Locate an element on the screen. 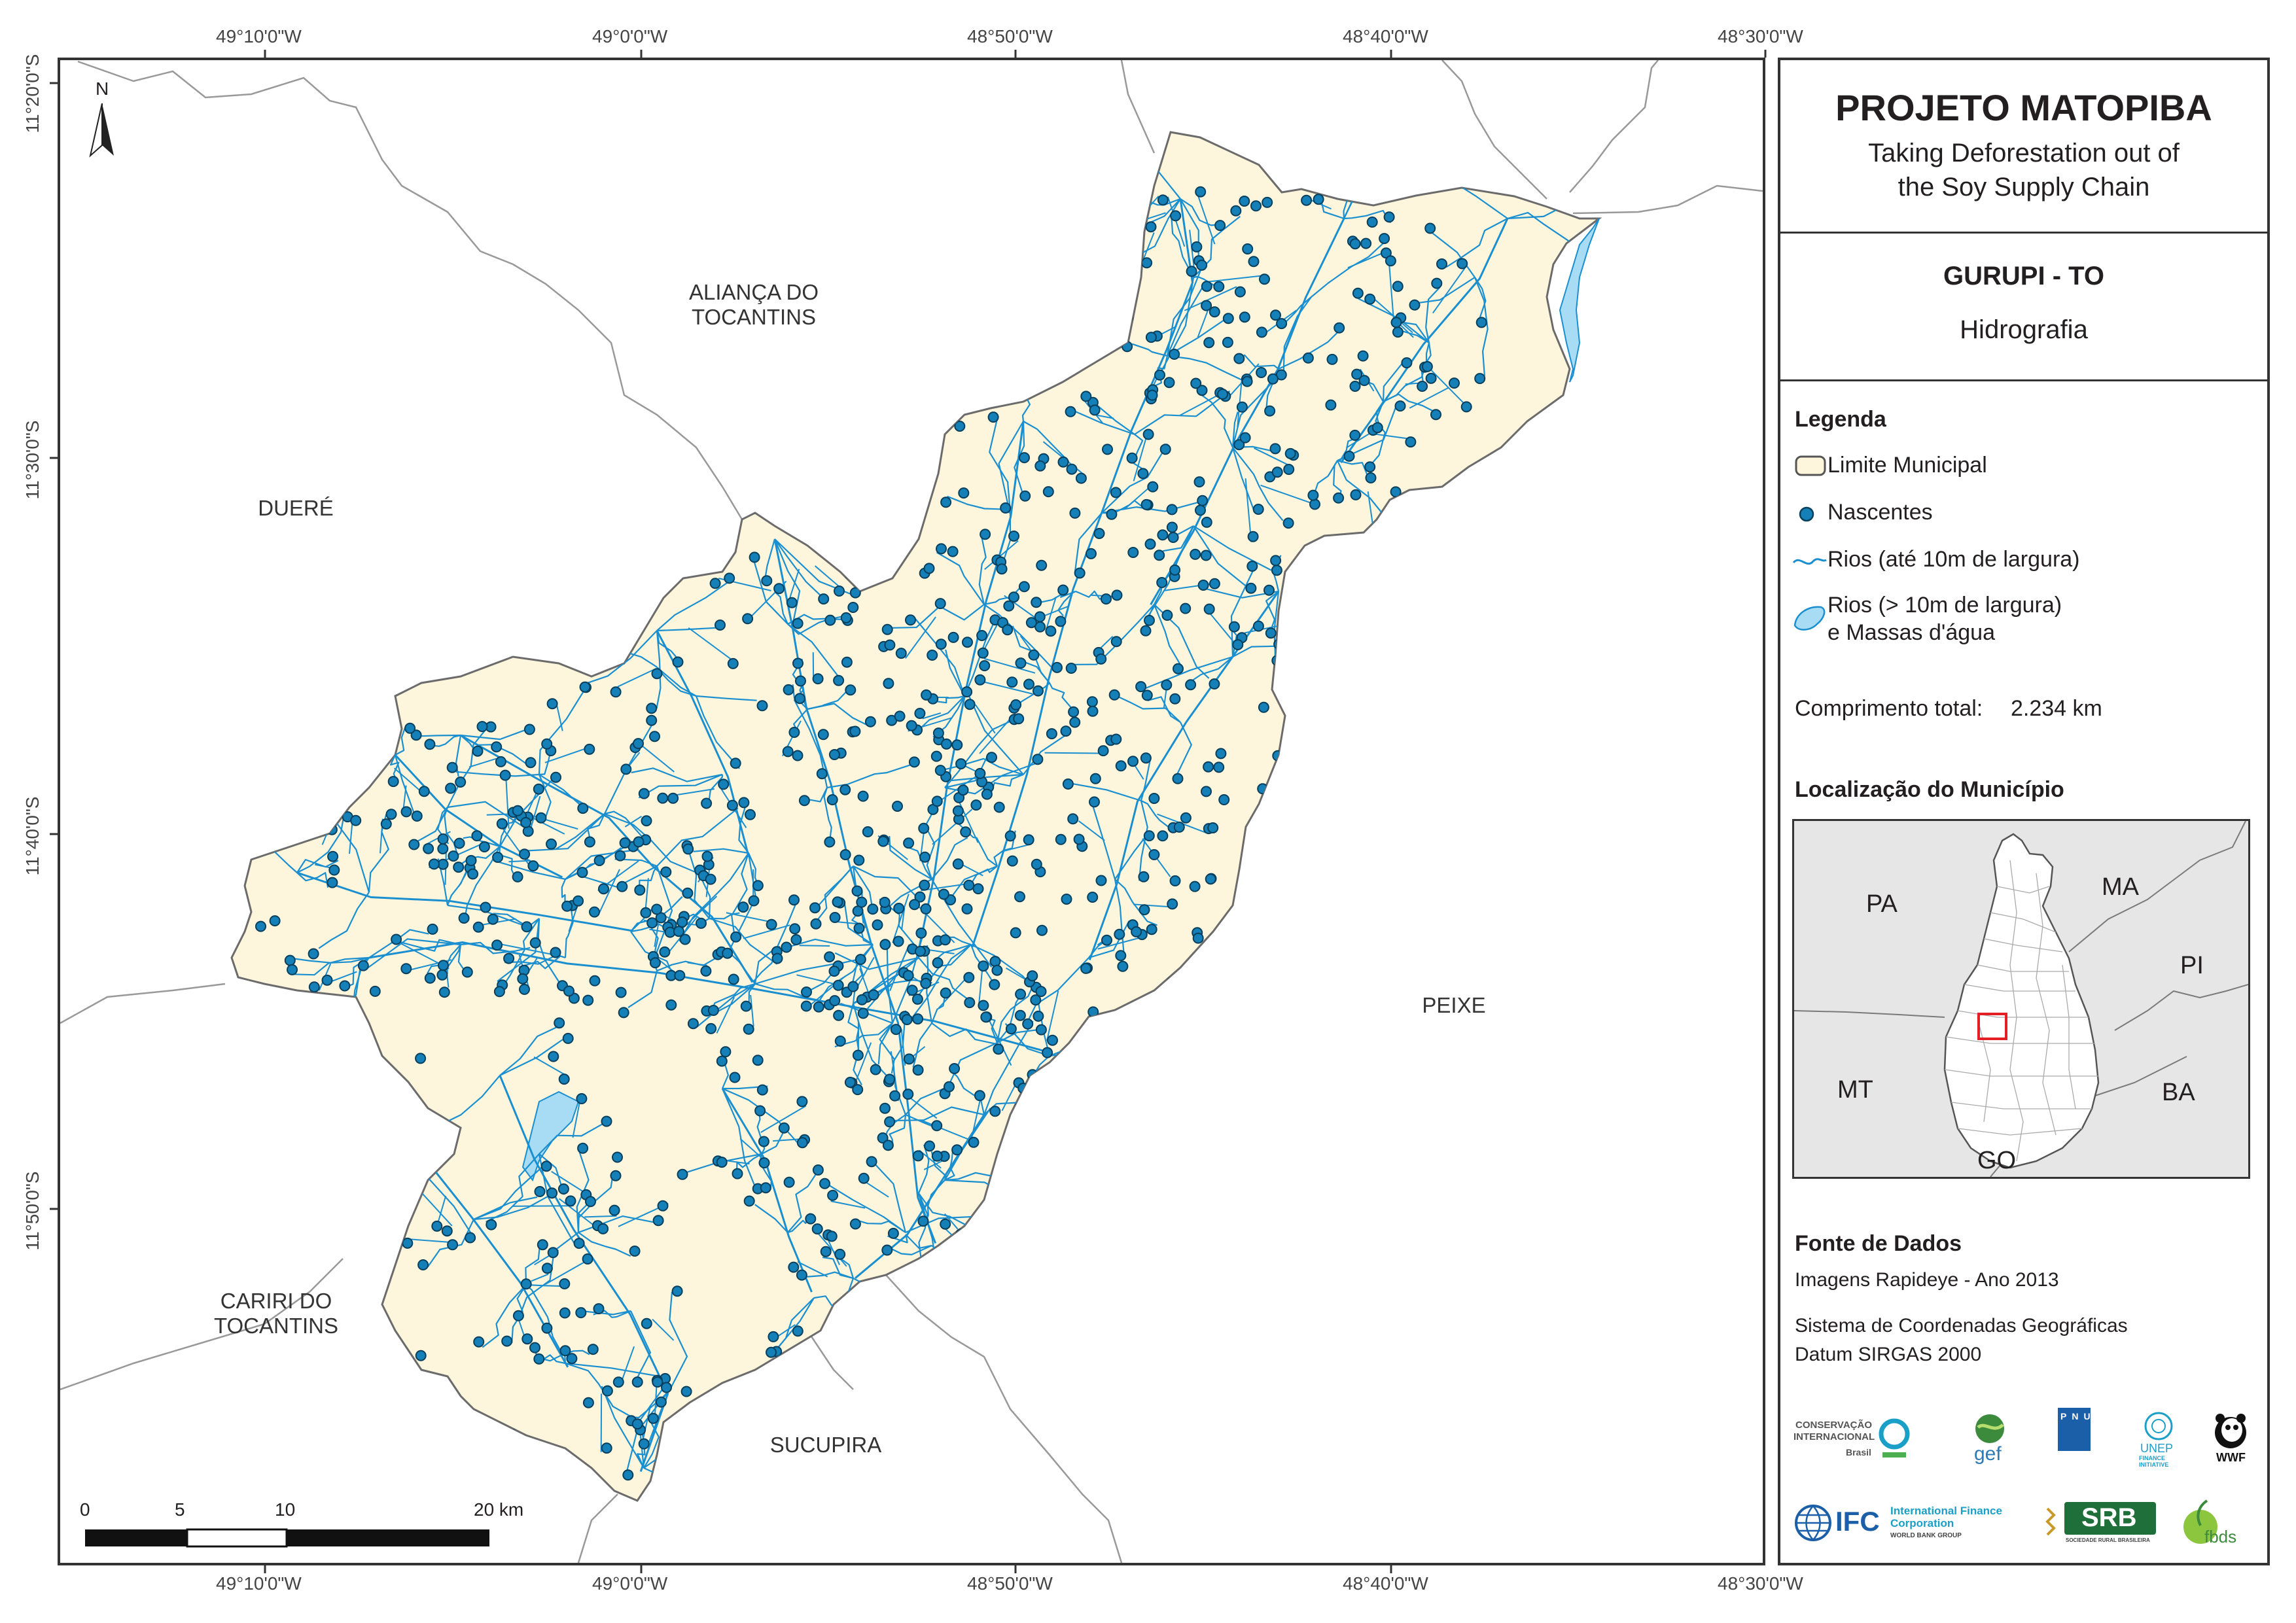 The height and width of the screenshot is (1623, 2296). neighbor-alianca-line1: ALIANÇA DO is located at coordinates (753, 292).